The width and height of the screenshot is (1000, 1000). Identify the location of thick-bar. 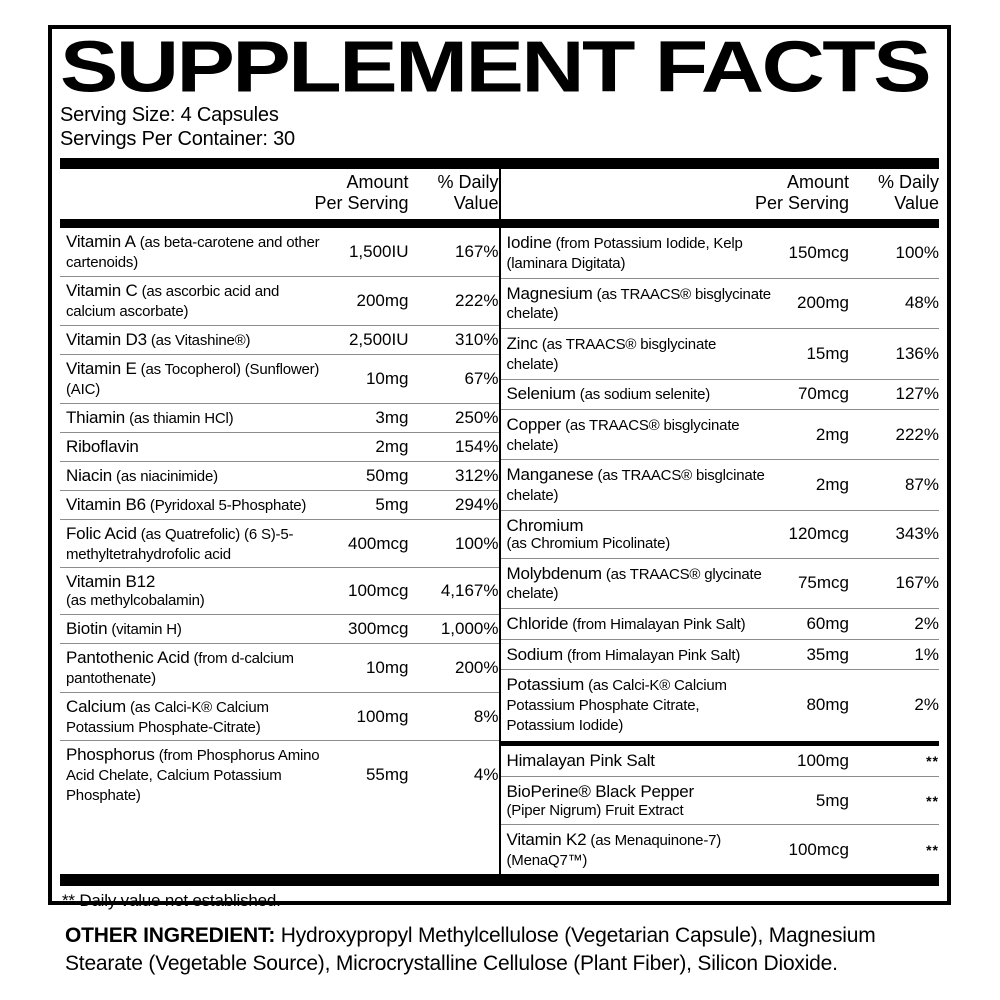
(719, 224).